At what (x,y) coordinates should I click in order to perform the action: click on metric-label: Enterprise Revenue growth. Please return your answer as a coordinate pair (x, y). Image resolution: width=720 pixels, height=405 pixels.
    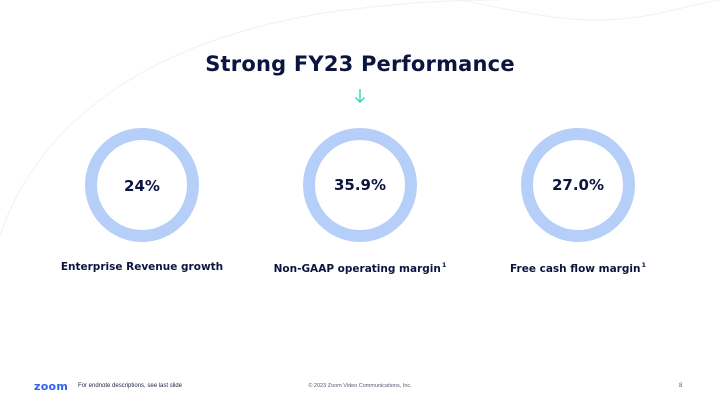
    Looking at the image, I should click on (142, 267).